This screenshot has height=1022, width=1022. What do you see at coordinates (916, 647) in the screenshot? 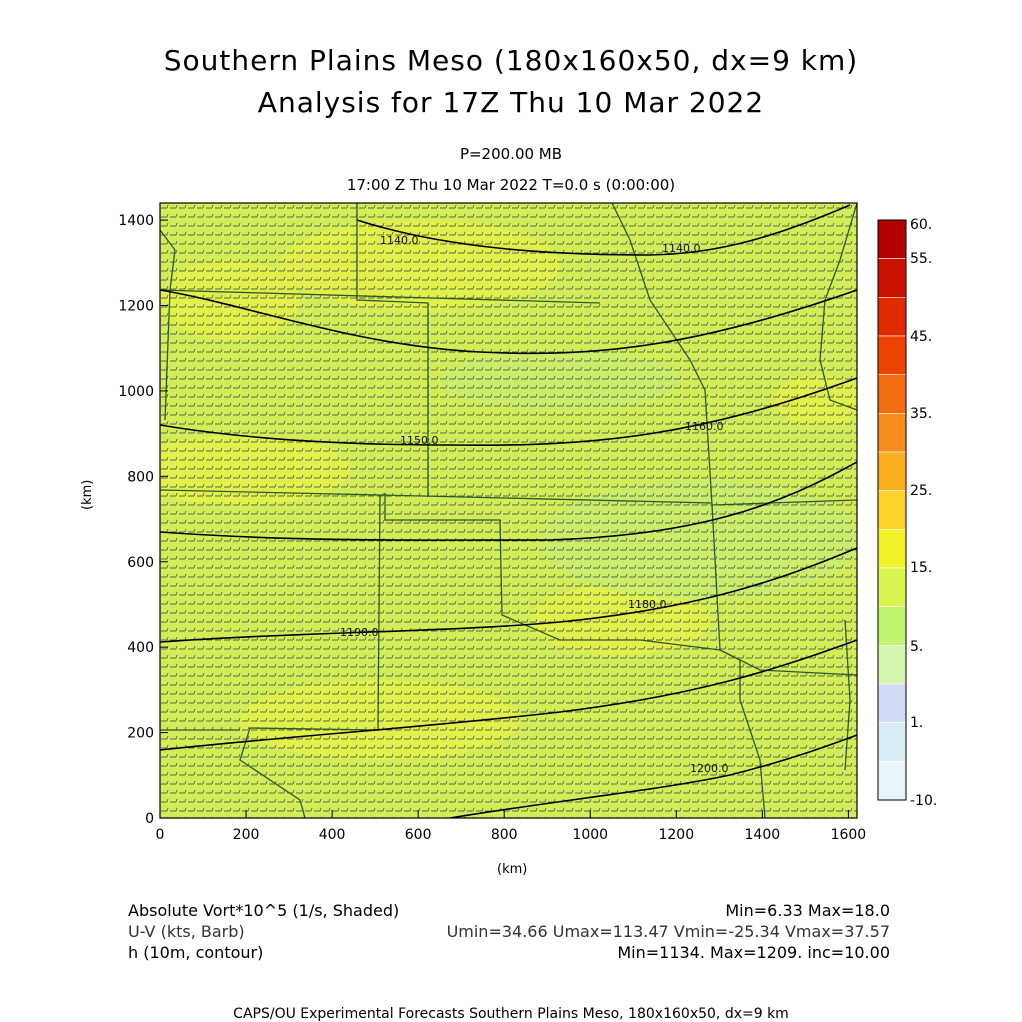
I see `colorbar-label: 5.` at bounding box center [916, 647].